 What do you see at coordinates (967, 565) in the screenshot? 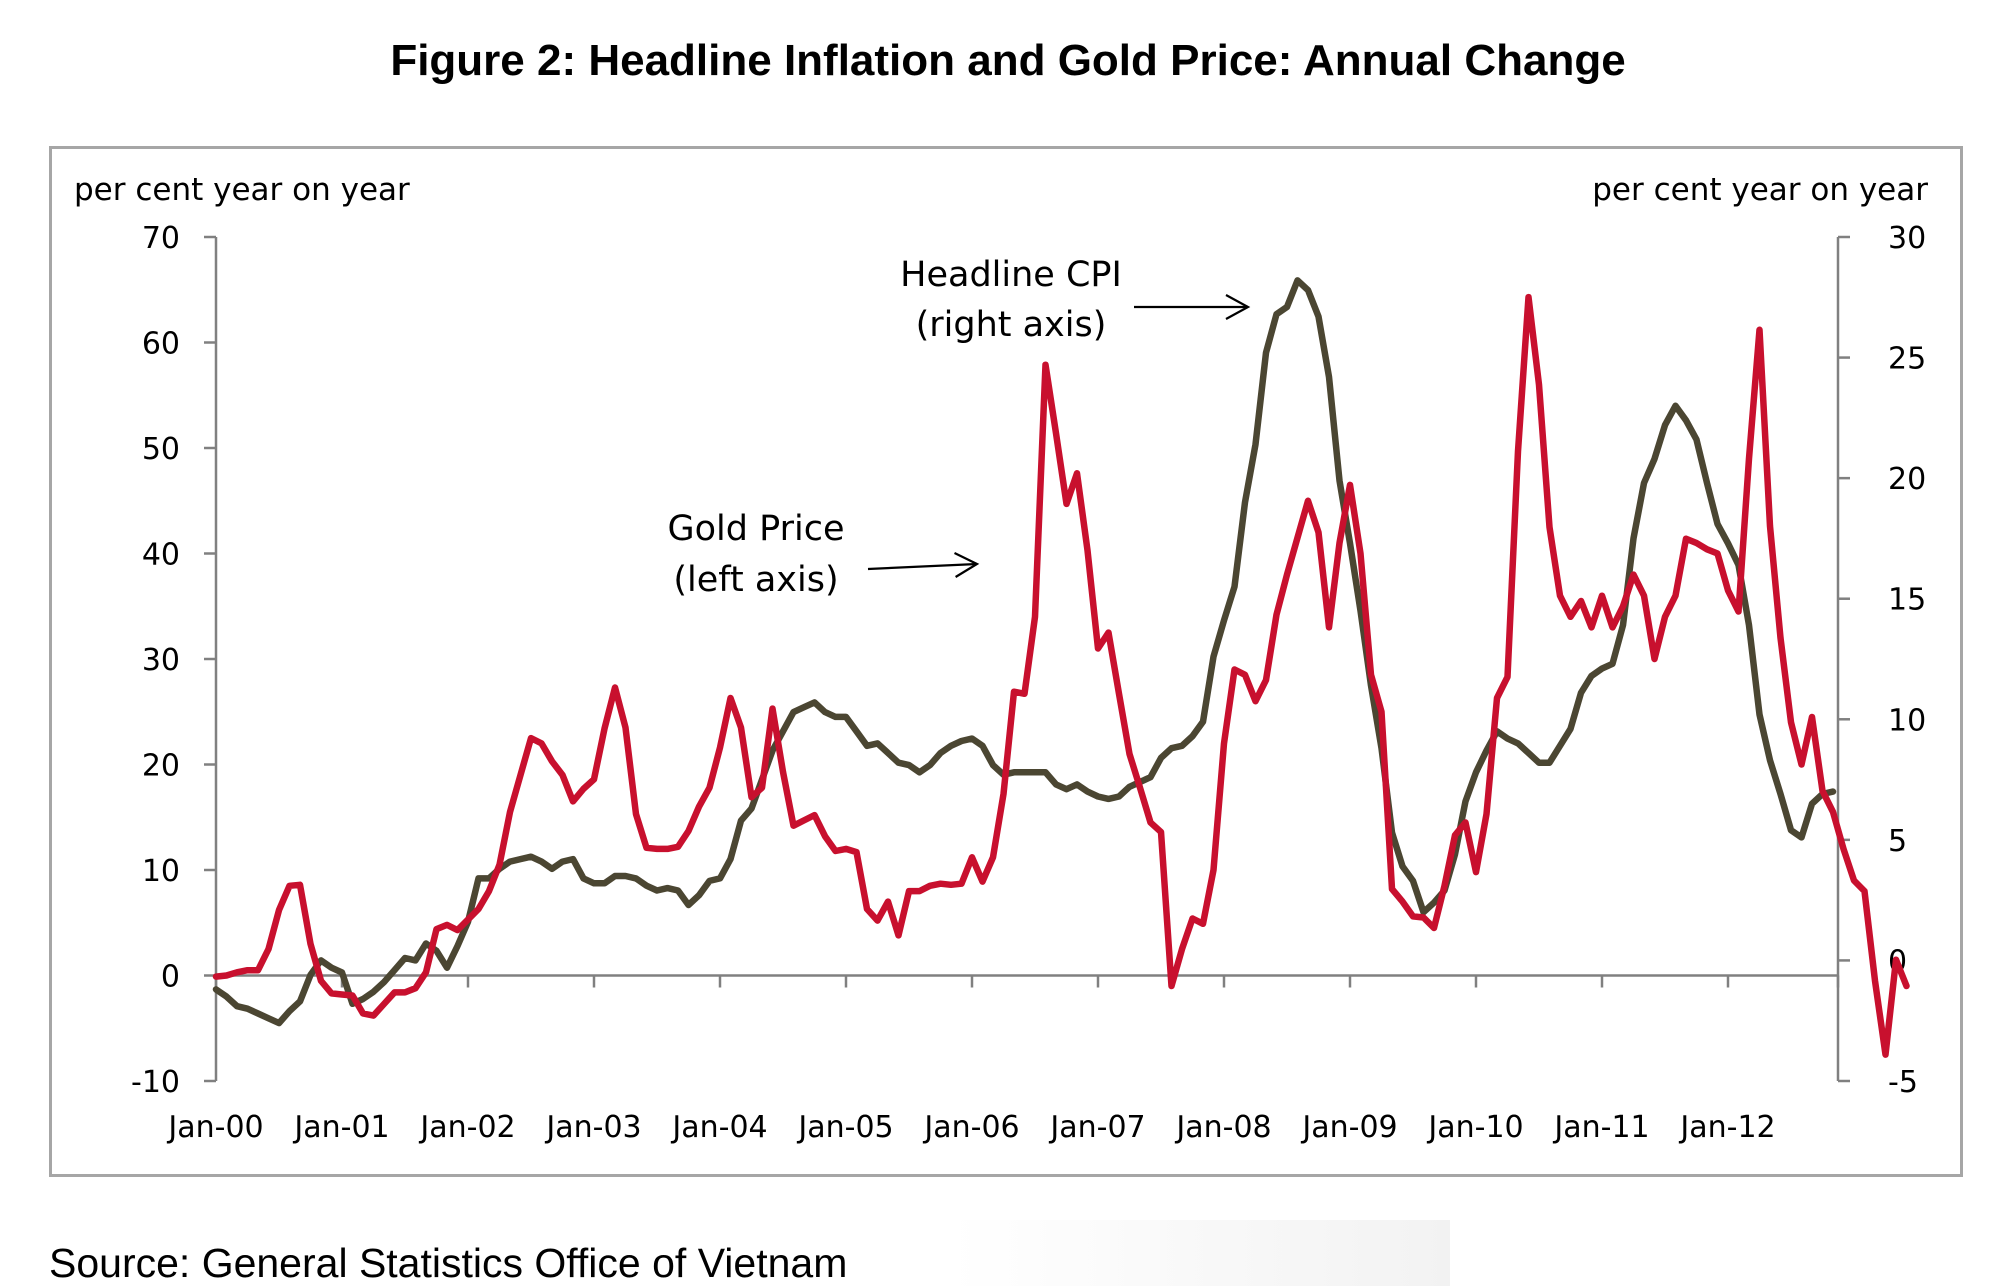
I see `annotation-gold-arrowhead` at bounding box center [967, 565].